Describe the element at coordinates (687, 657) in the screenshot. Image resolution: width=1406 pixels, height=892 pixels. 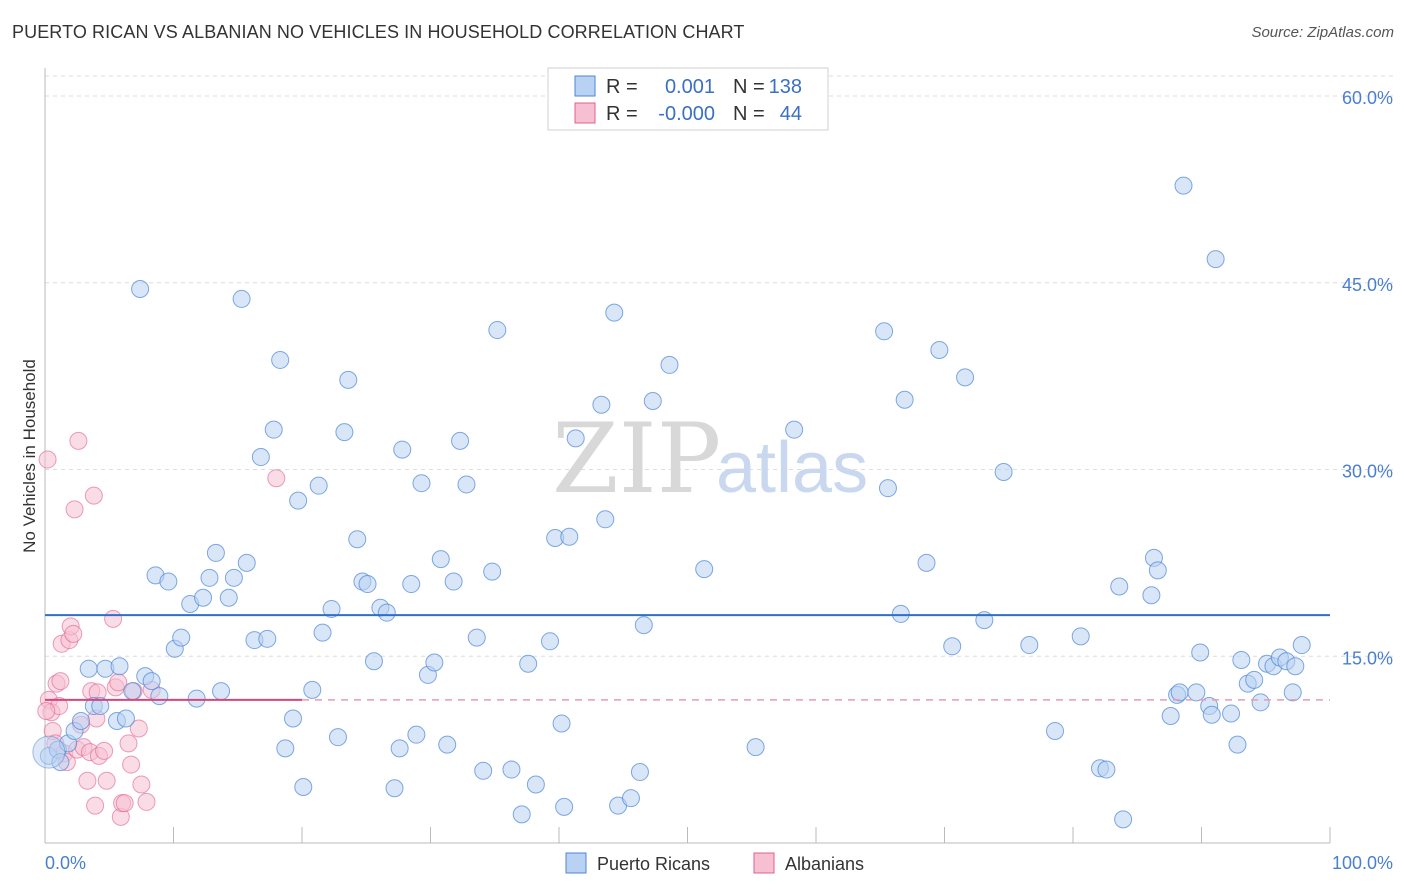
I see `trend-lines` at that location.